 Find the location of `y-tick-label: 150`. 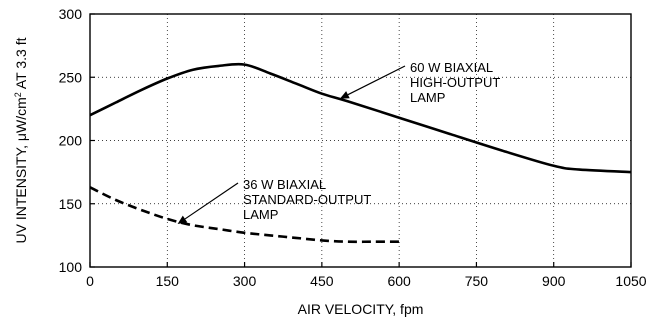

y-tick-label: 150 is located at coordinates (71, 204).